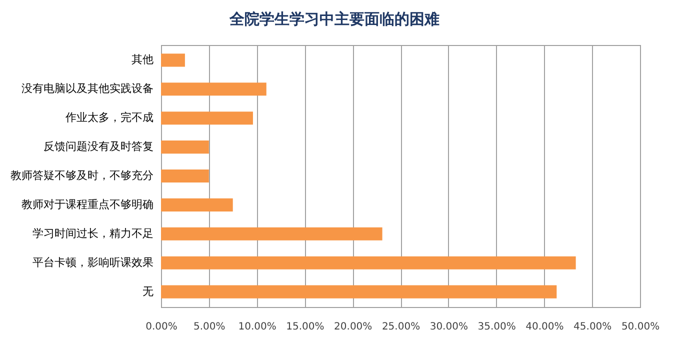 Image resolution: width=700 pixels, height=339 pixels. Describe the element at coordinates (401, 327) in the screenshot. I see `x-tick-label: 25.00%` at that location.